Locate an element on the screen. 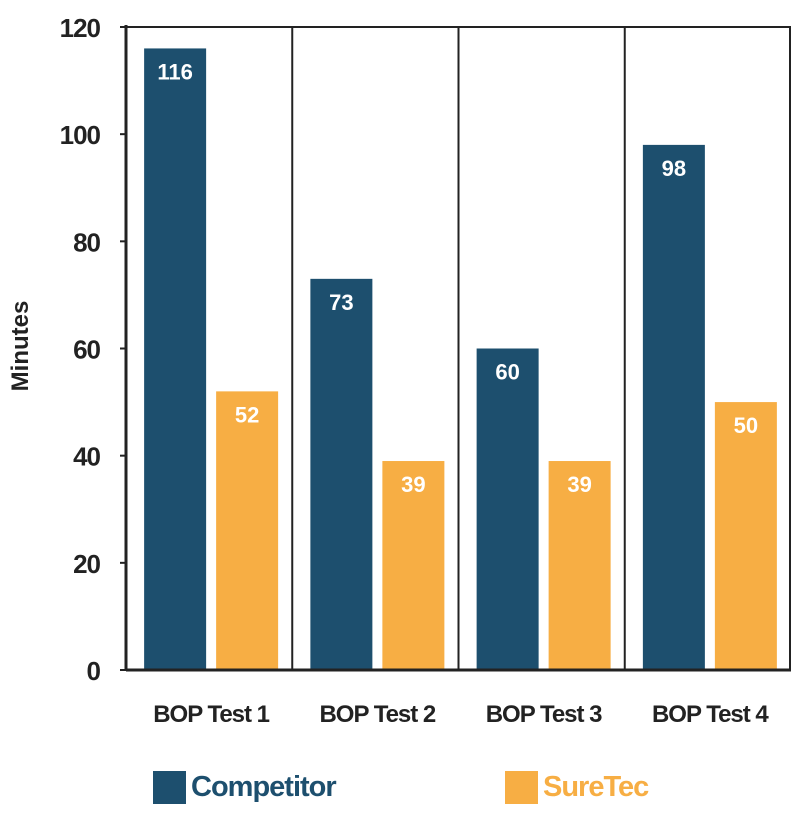 This screenshot has width=791, height=814. y-tick-label-80: 80 is located at coordinates (86, 242).